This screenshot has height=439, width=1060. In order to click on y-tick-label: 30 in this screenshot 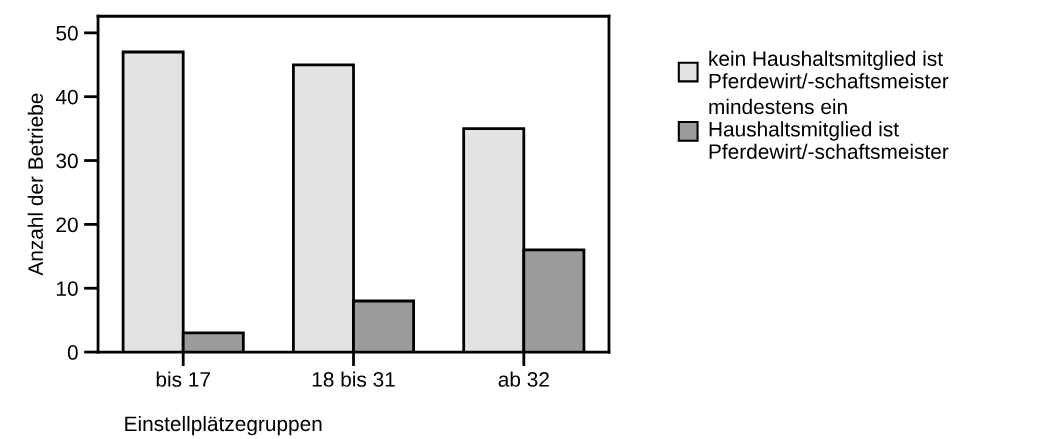, I will do `click(67, 161)`.